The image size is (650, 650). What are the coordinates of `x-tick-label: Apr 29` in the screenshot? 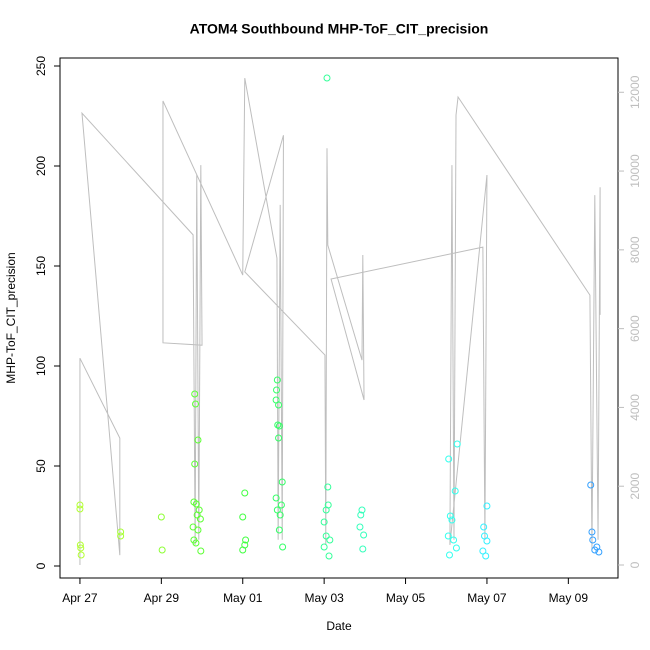 It's located at (162, 598).